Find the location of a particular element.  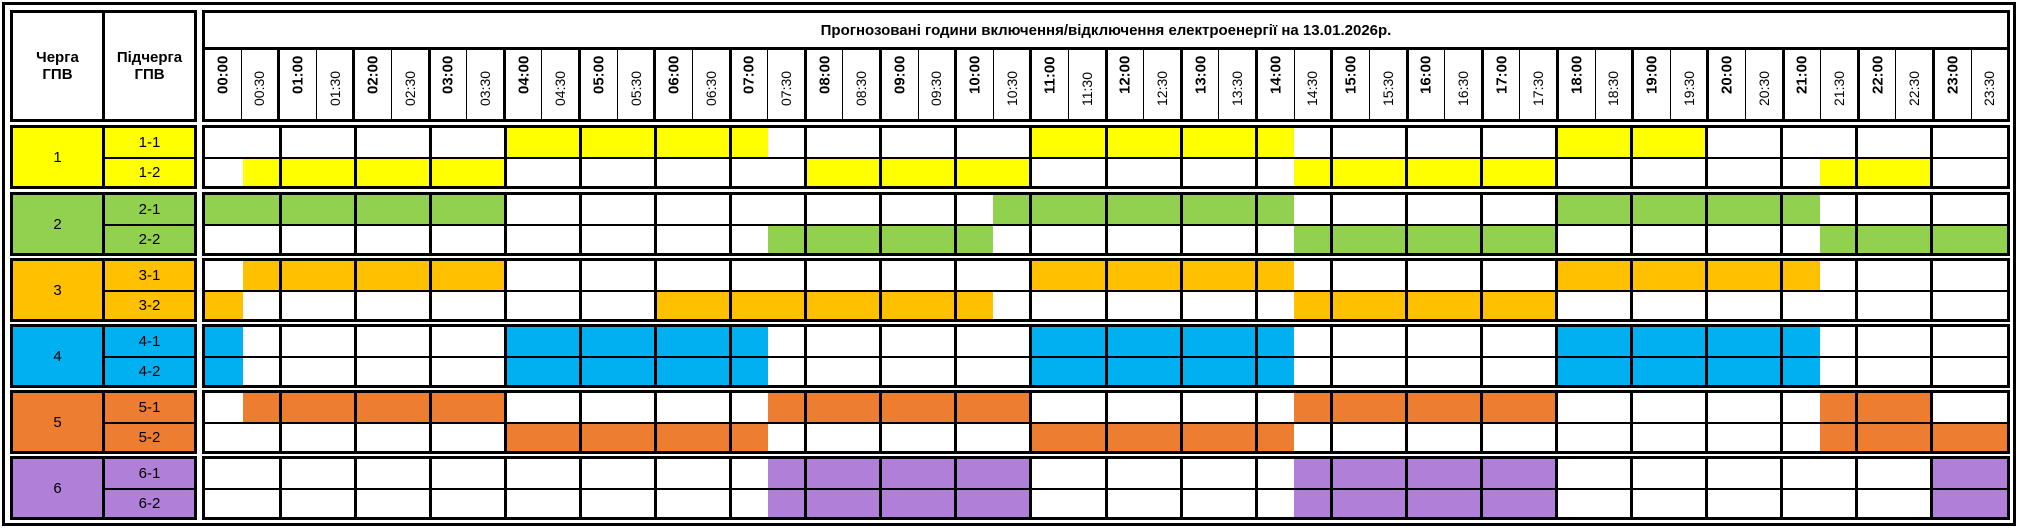

time-slot-label: 06:00 is located at coordinates (674, 74).